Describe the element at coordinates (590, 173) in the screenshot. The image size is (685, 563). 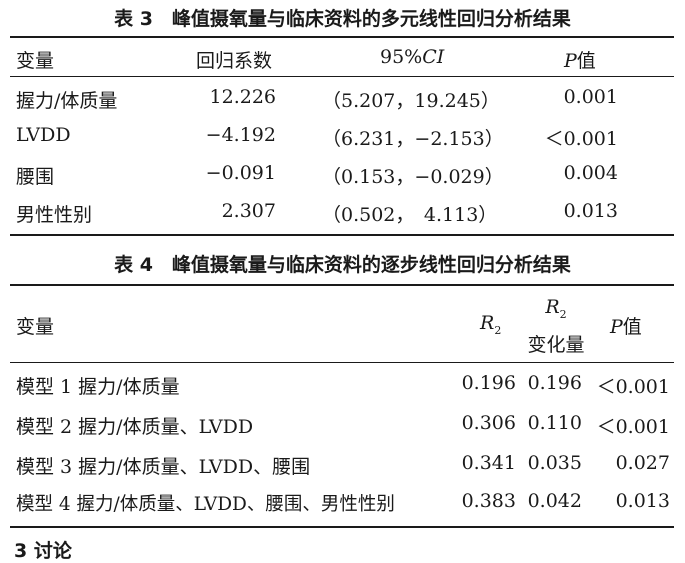
I see `table3-row-3-p: 0.004` at that location.